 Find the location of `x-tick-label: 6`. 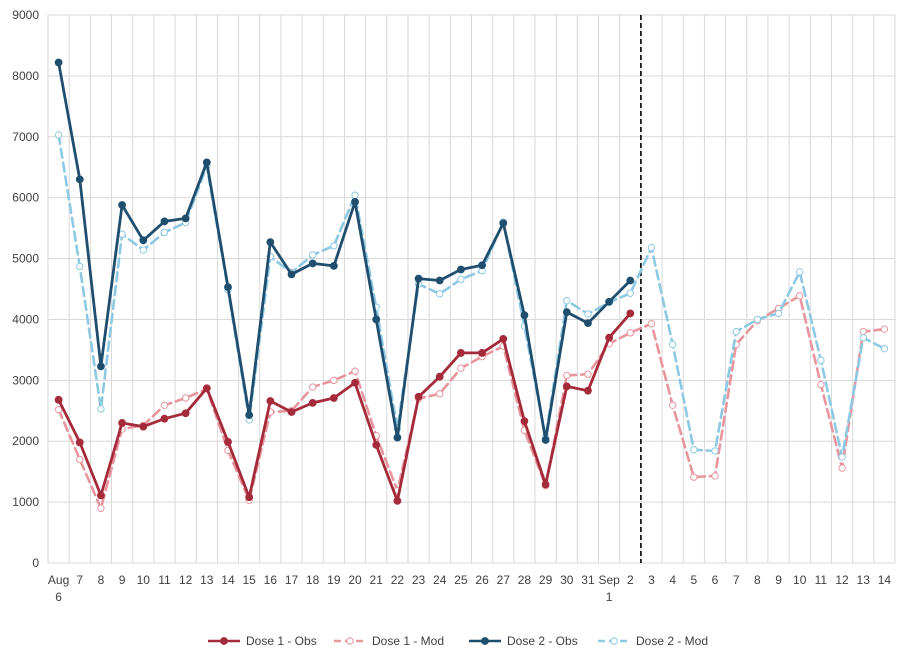

x-tick-label: 6 is located at coordinates (715, 580).